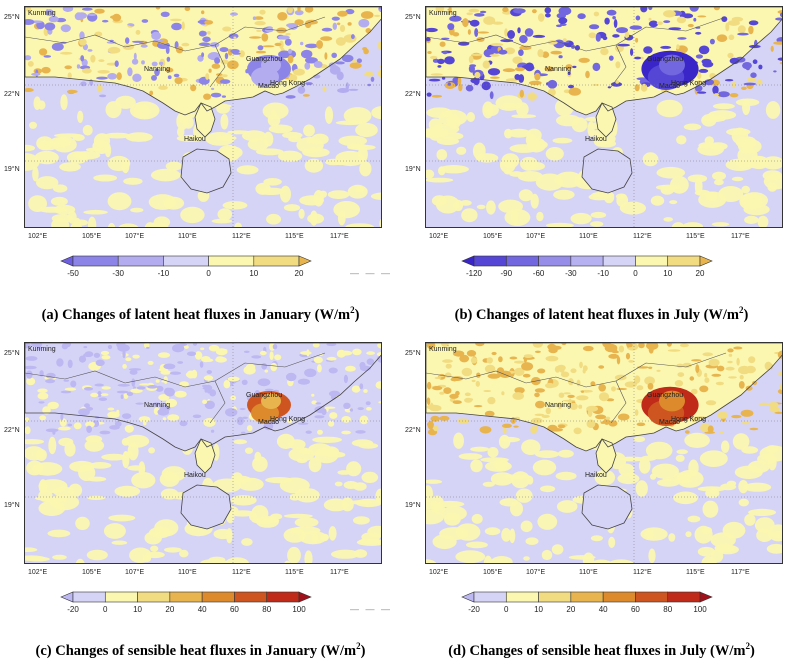  I want to click on colorbar-tick-label: 60, so click(635, 609).